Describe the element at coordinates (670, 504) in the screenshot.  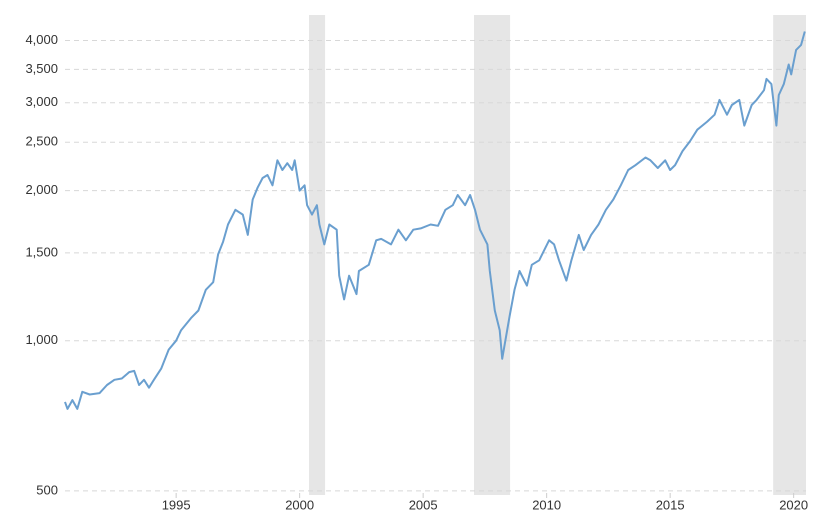
I see `x-tick-label: 2015` at that location.